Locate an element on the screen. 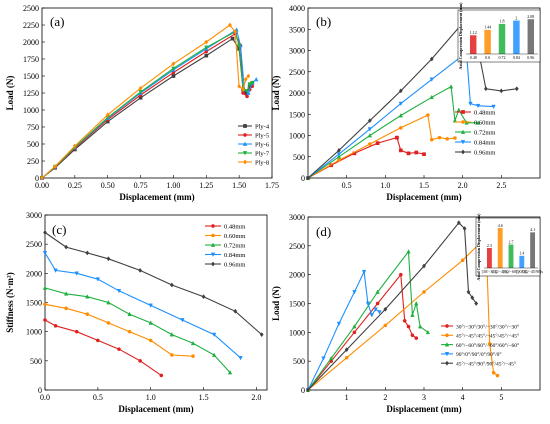 This screenshot has width=550, height=424. x-tick-label: 1.00 is located at coordinates (173, 185).